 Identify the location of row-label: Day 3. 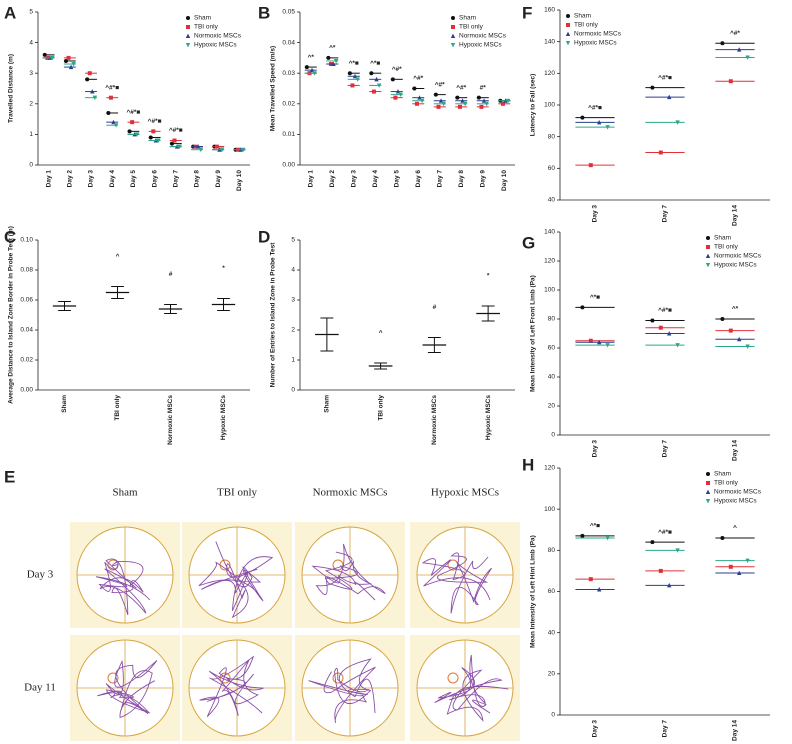
(40, 575).